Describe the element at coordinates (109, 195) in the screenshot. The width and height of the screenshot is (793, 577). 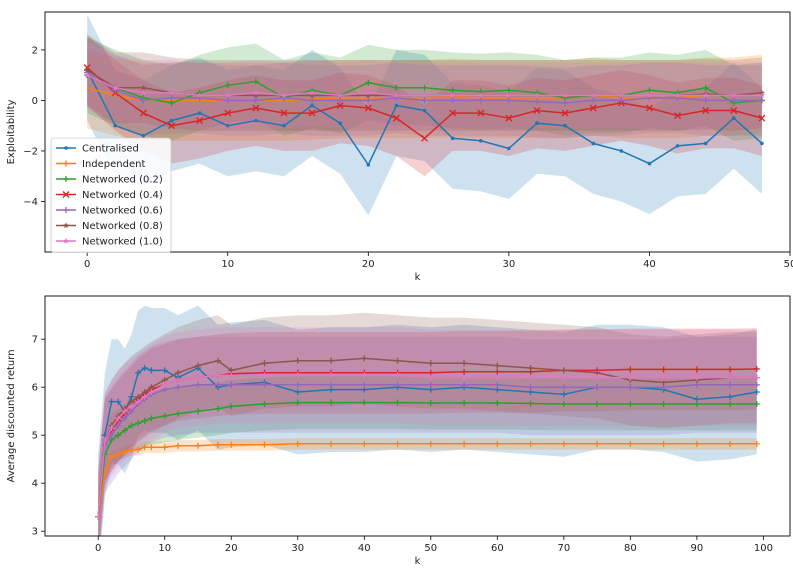
I see `legend-item-networked-0-4: Networked (0.4)` at that location.